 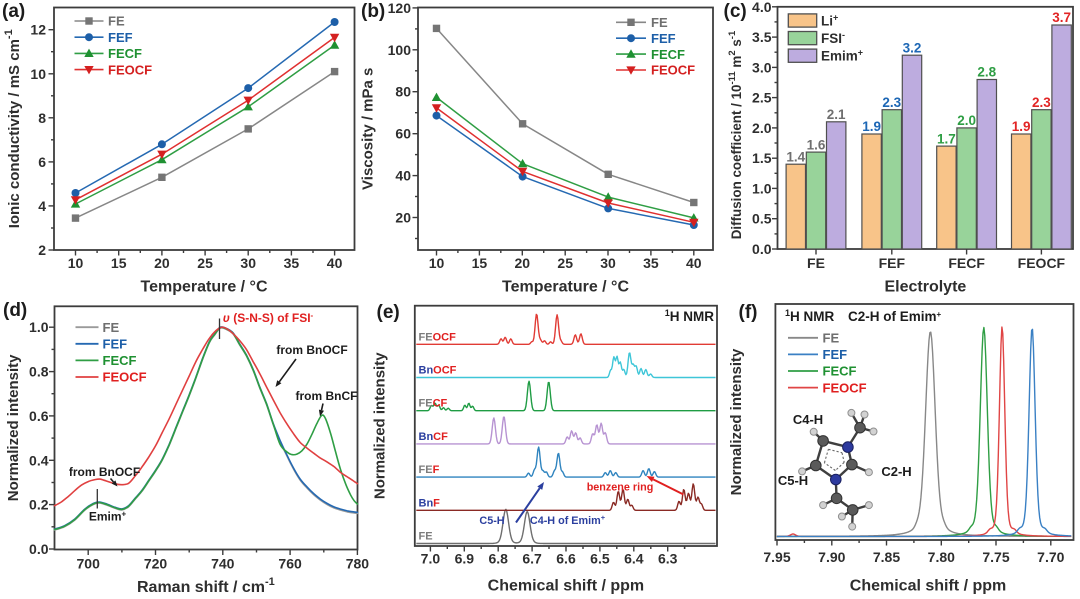 What do you see at coordinates (434, 437) in the screenshot?
I see `svg-text: BnCF` at bounding box center [434, 437].